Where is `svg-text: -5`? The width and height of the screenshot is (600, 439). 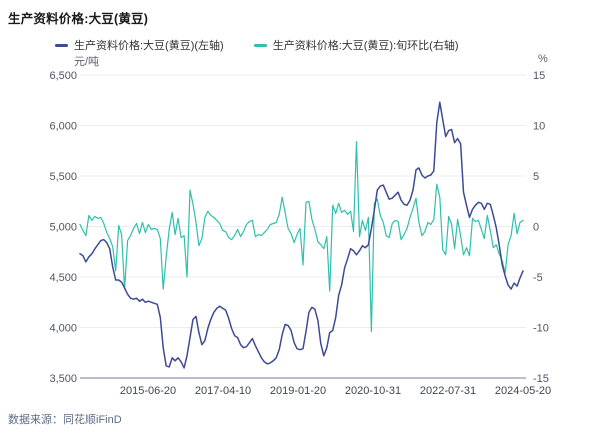 svg-text: -5 is located at coordinates (538, 278).